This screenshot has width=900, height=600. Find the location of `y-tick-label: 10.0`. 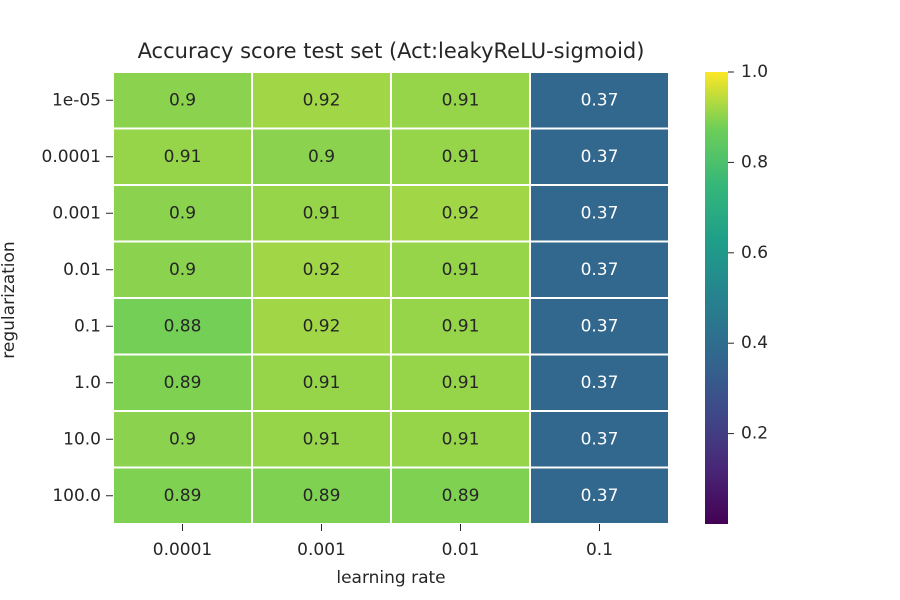

y-tick-label: 10.0 is located at coordinates (82, 439).